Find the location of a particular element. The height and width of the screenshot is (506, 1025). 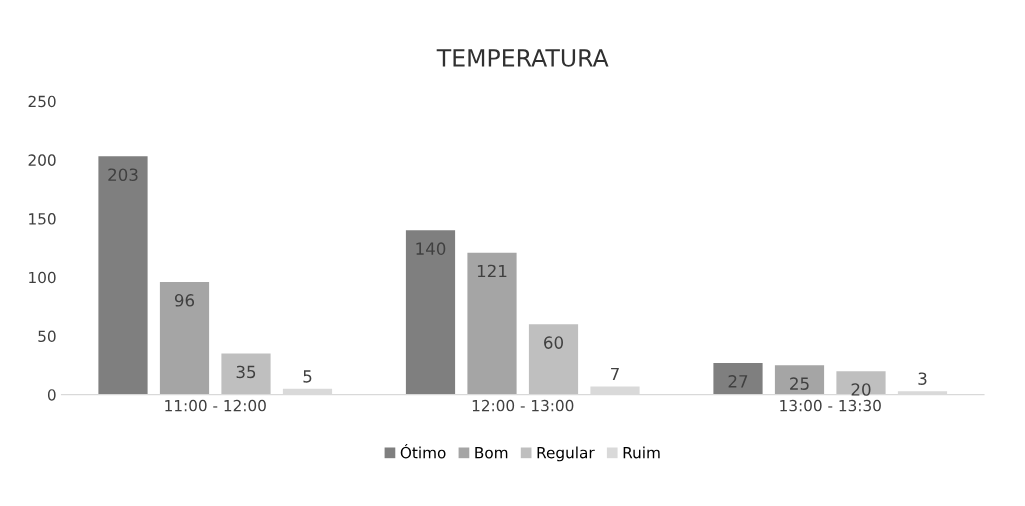

legend-label: Ótimo is located at coordinates (423, 451).